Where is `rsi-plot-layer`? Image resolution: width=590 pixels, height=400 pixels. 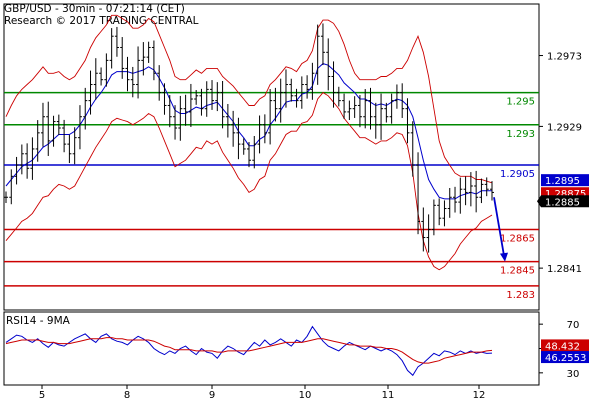 rsi-plot-layer is located at coordinates (249, 351).